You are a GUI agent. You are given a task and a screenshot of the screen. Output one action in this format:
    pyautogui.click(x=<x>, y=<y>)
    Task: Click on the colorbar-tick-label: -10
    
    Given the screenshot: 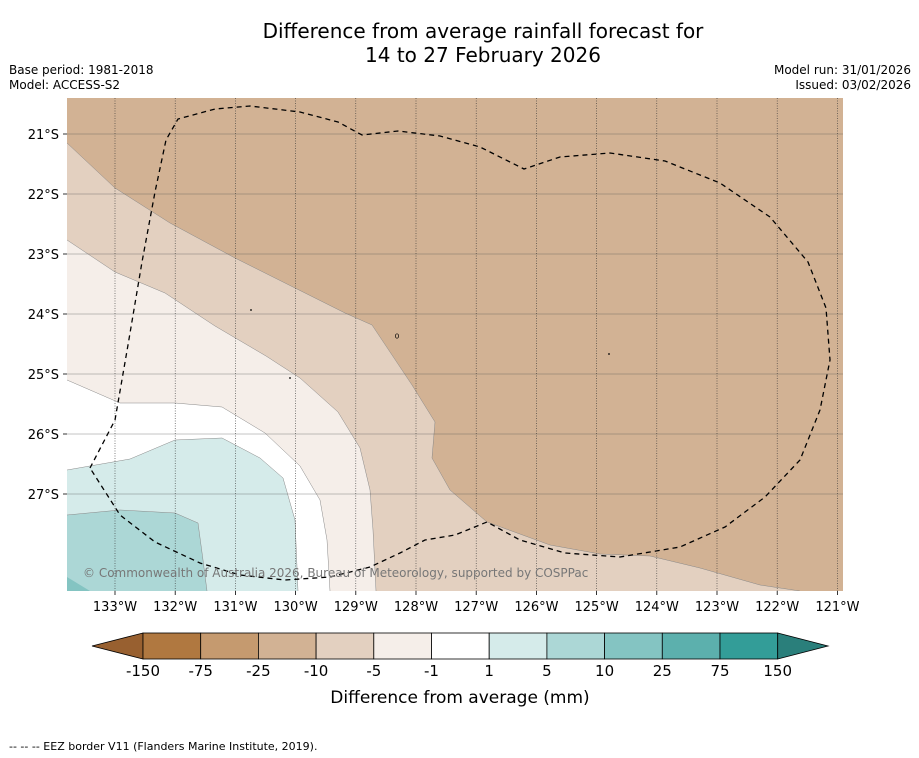 What is the action you would take?
    pyautogui.click(x=316, y=671)
    